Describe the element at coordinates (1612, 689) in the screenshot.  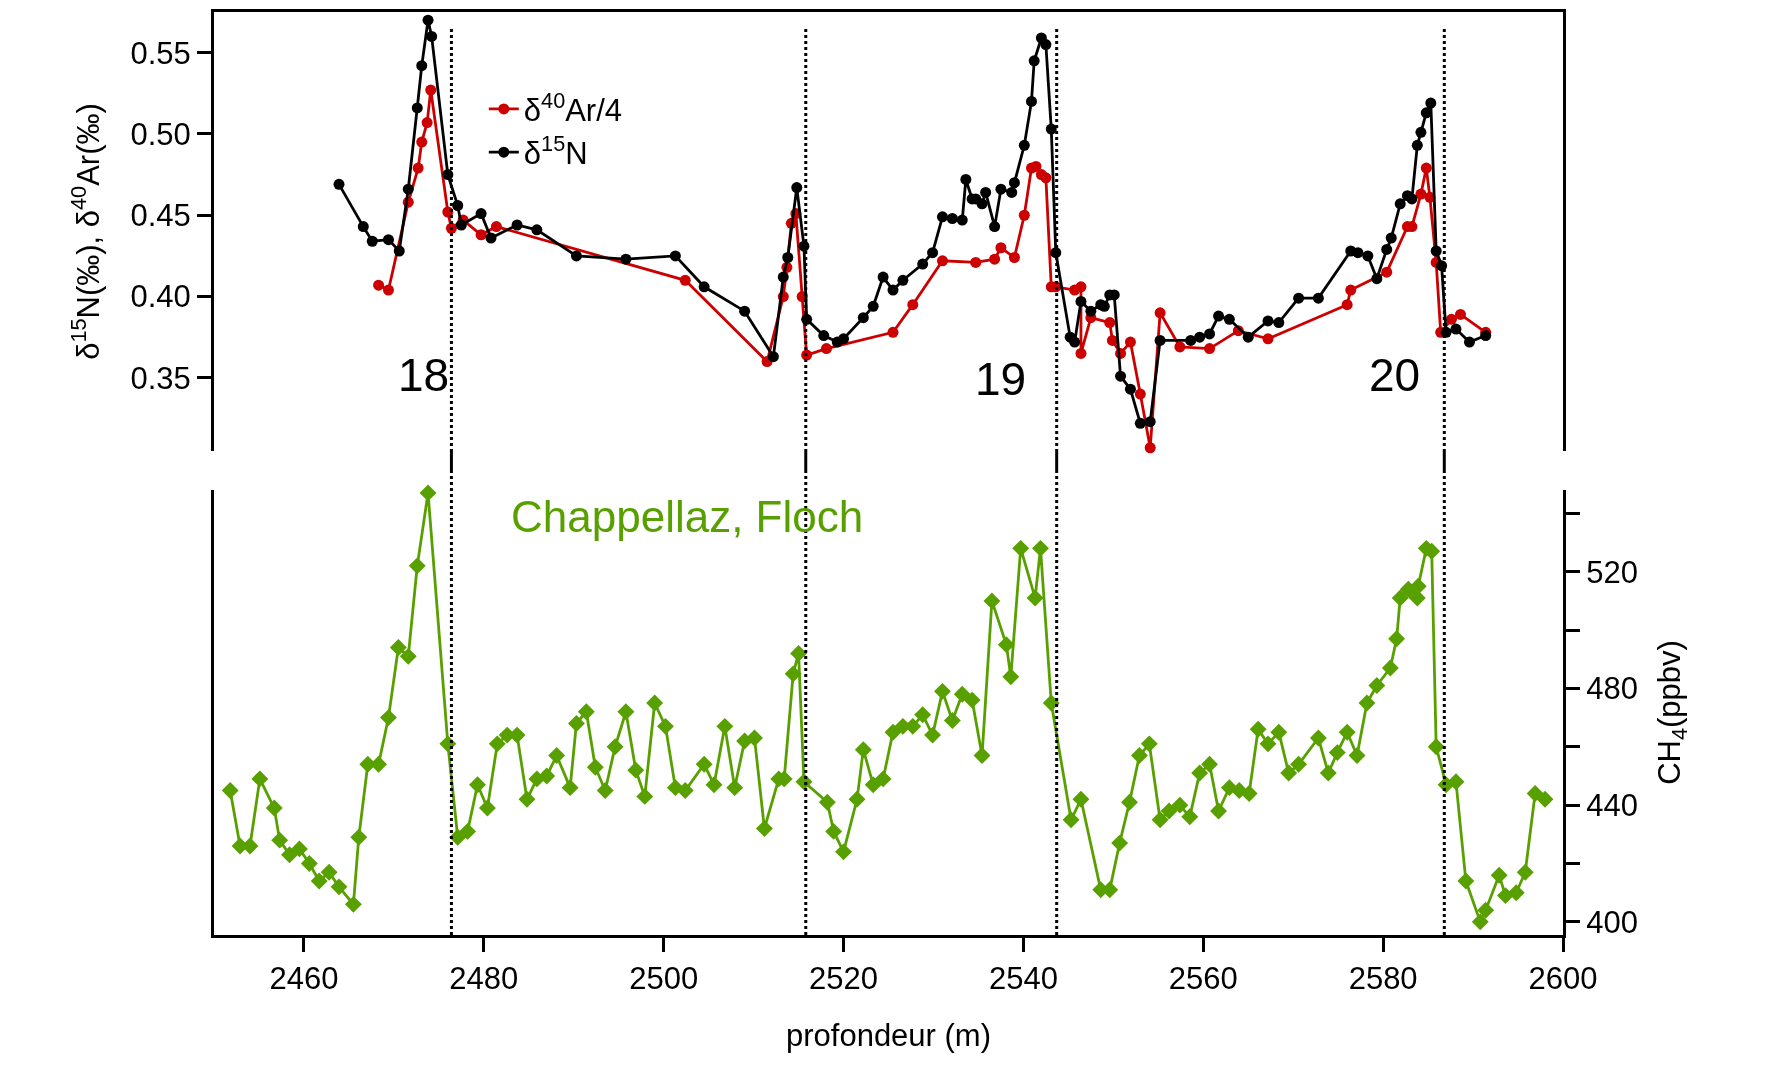
I see `y2-tick-label: 480` at that location.